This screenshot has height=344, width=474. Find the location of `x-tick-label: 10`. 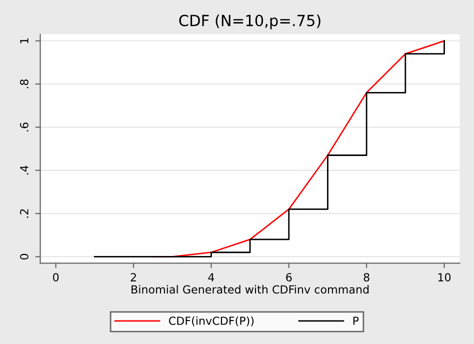

x-tick-label: 10 is located at coordinates (444, 277).